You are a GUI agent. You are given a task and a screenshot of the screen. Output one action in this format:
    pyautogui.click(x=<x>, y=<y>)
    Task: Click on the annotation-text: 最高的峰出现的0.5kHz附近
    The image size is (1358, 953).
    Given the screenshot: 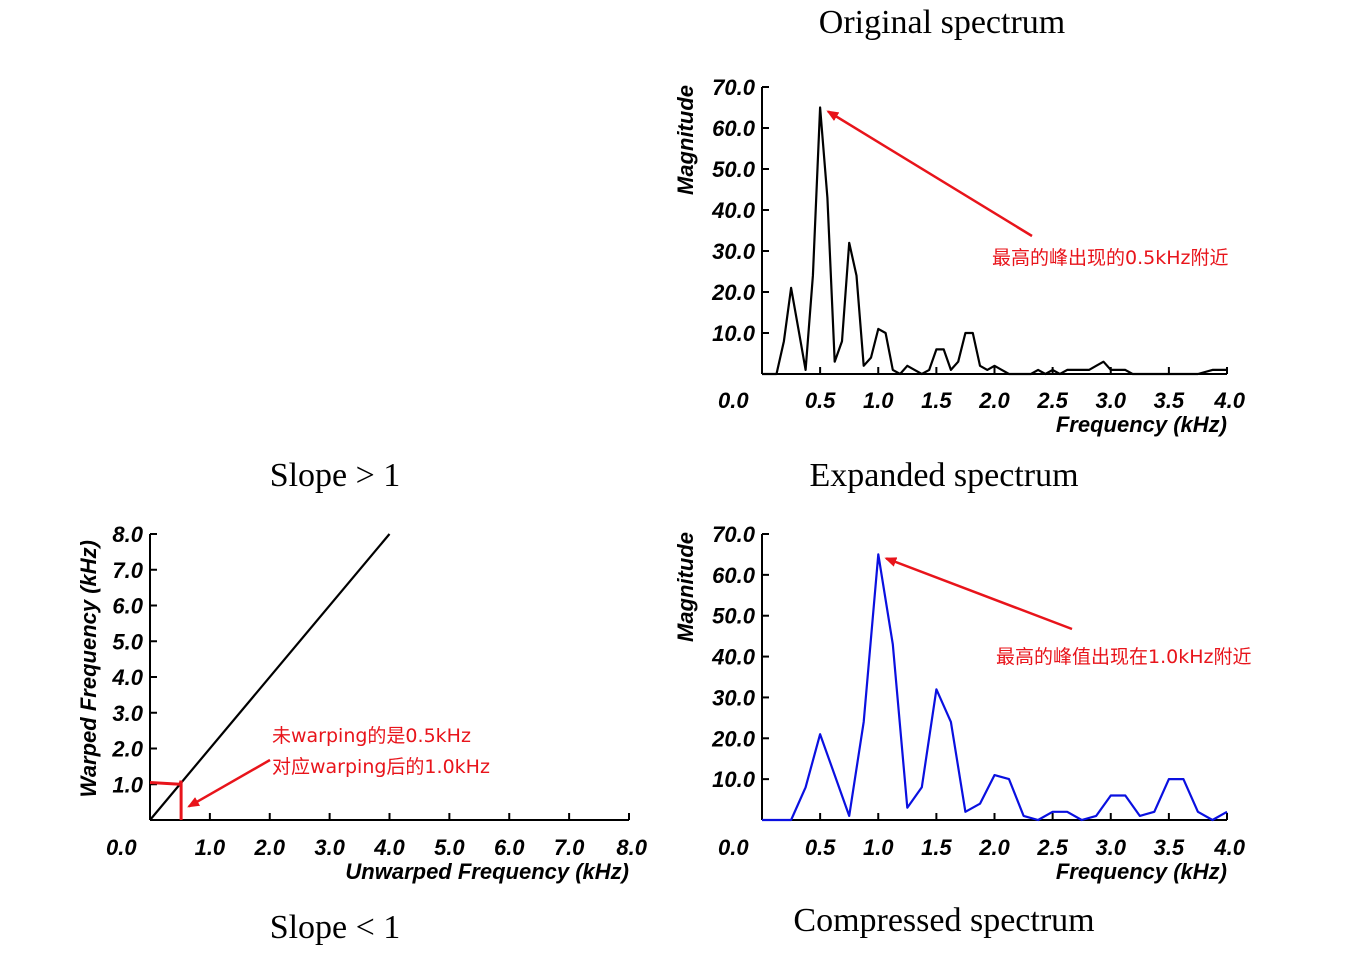 What is the action you would take?
    pyautogui.click(x=1110, y=258)
    